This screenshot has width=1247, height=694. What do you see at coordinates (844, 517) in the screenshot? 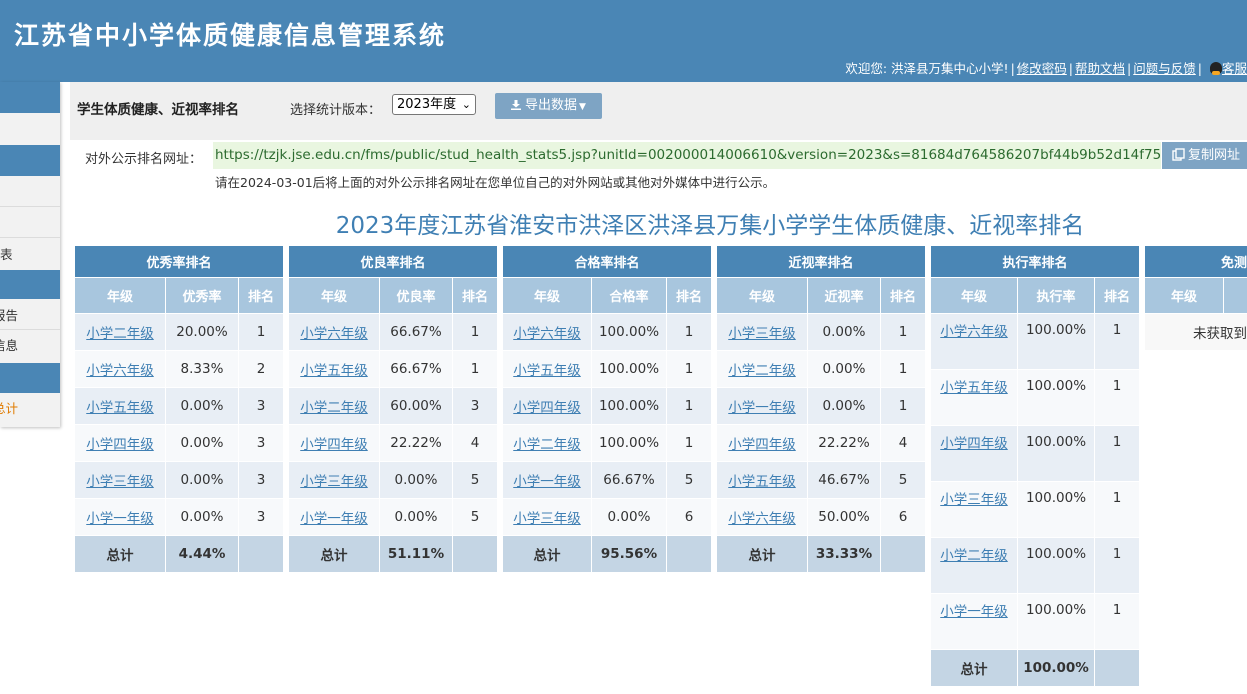
I see `rate-cell: 50.00%` at bounding box center [844, 517].